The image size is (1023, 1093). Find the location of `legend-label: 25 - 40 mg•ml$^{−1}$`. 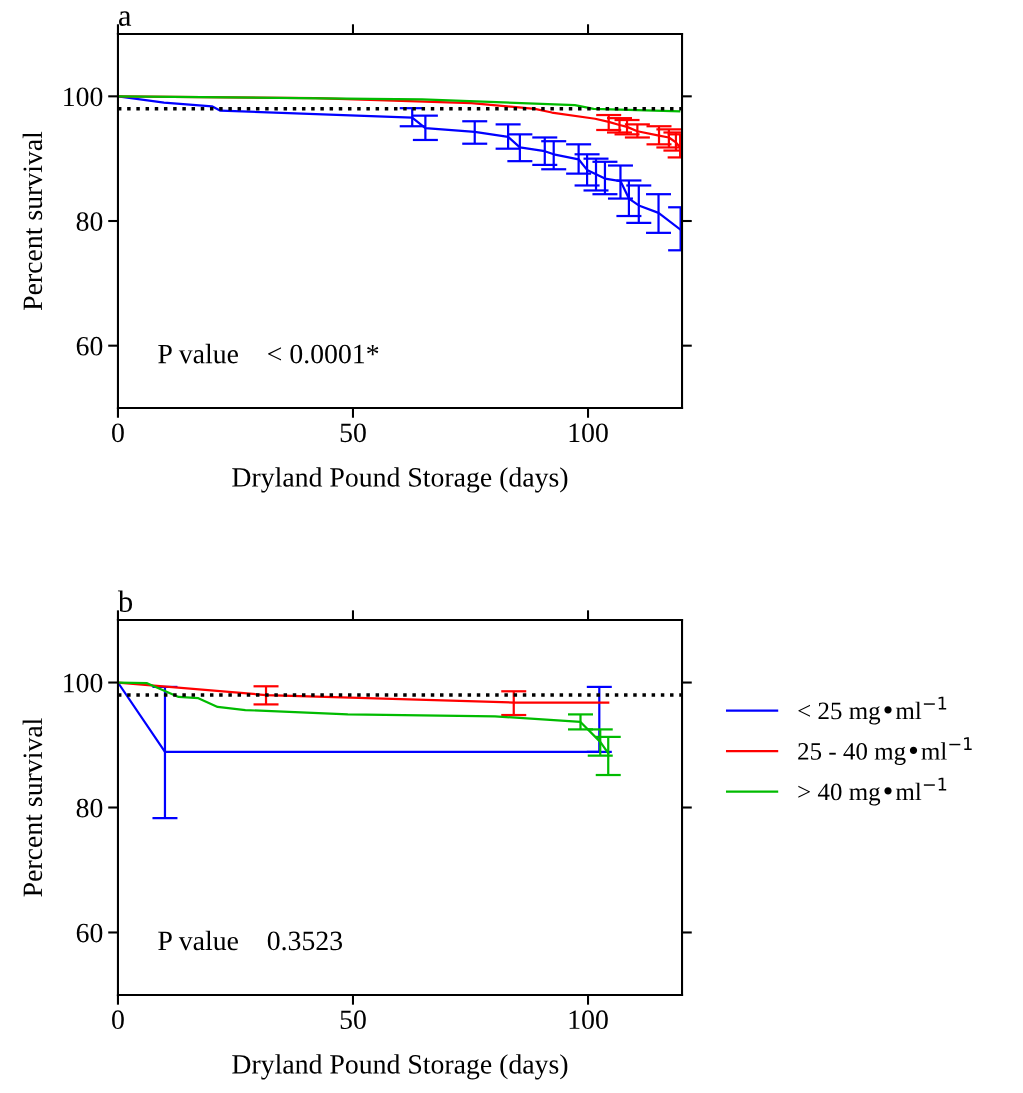

legend-label: 25 - 40 mg•ml$^{−1}$ is located at coordinates (885, 751).